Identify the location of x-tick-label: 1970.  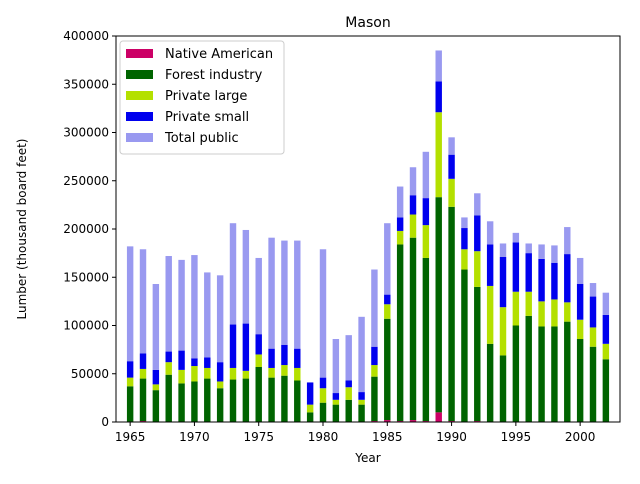
(194, 437).